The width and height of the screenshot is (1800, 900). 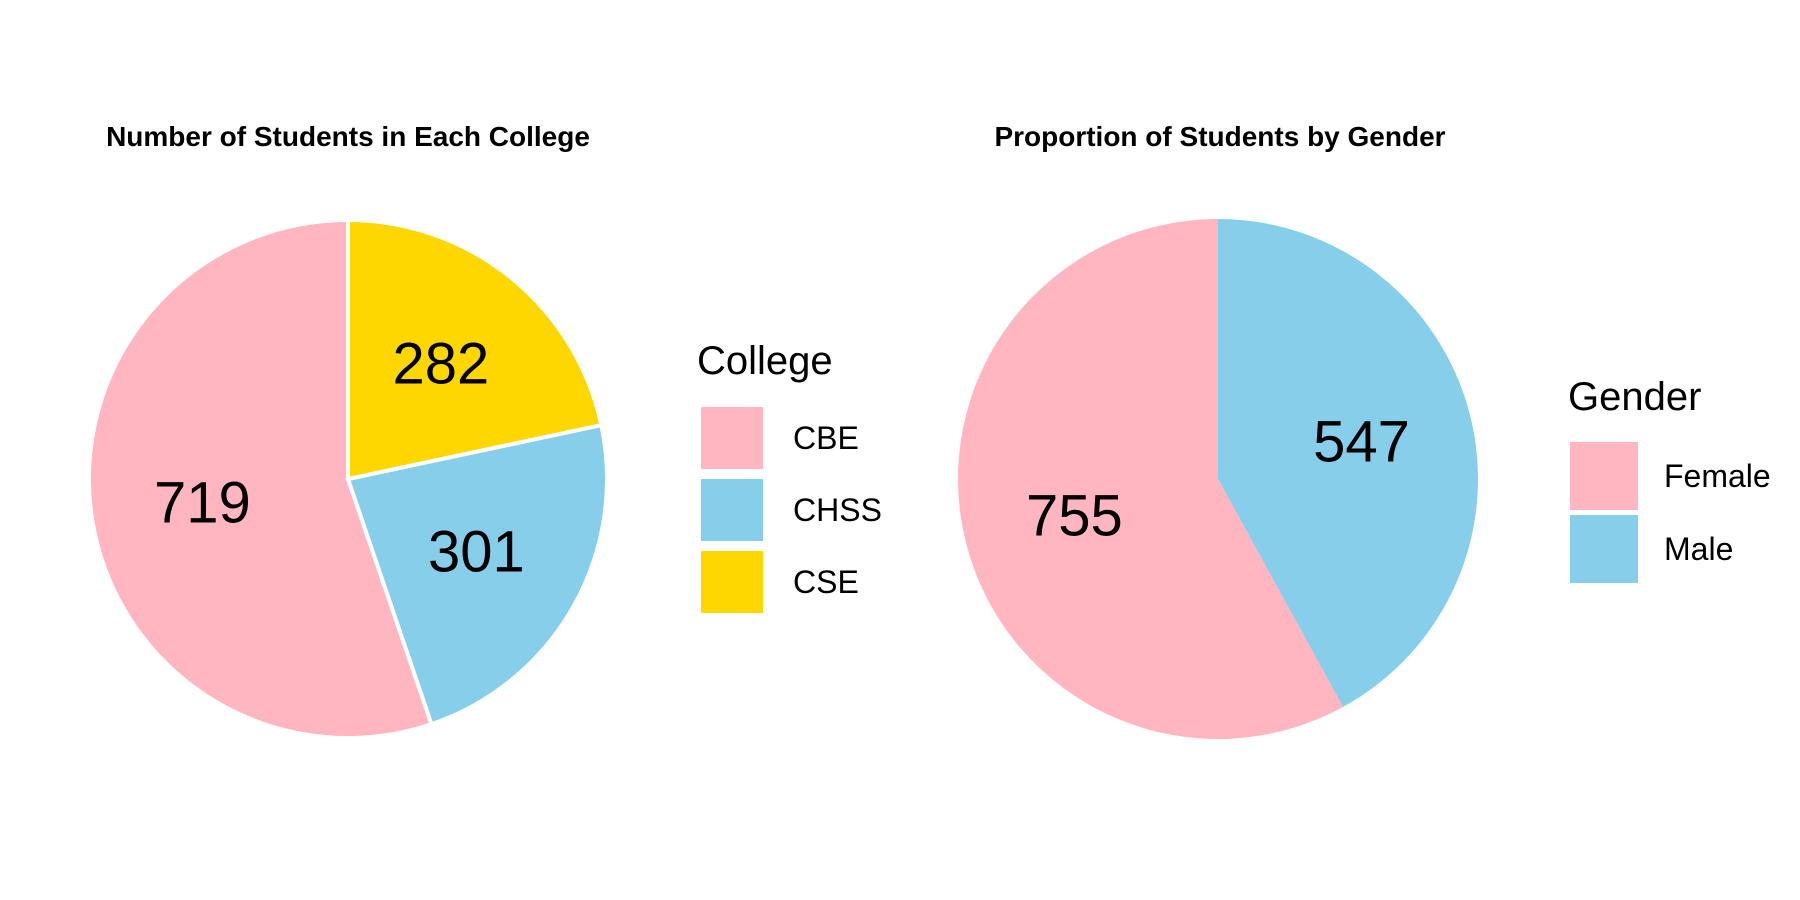 What do you see at coordinates (732, 438) in the screenshot?
I see `college-legend-key-cbe` at bounding box center [732, 438].